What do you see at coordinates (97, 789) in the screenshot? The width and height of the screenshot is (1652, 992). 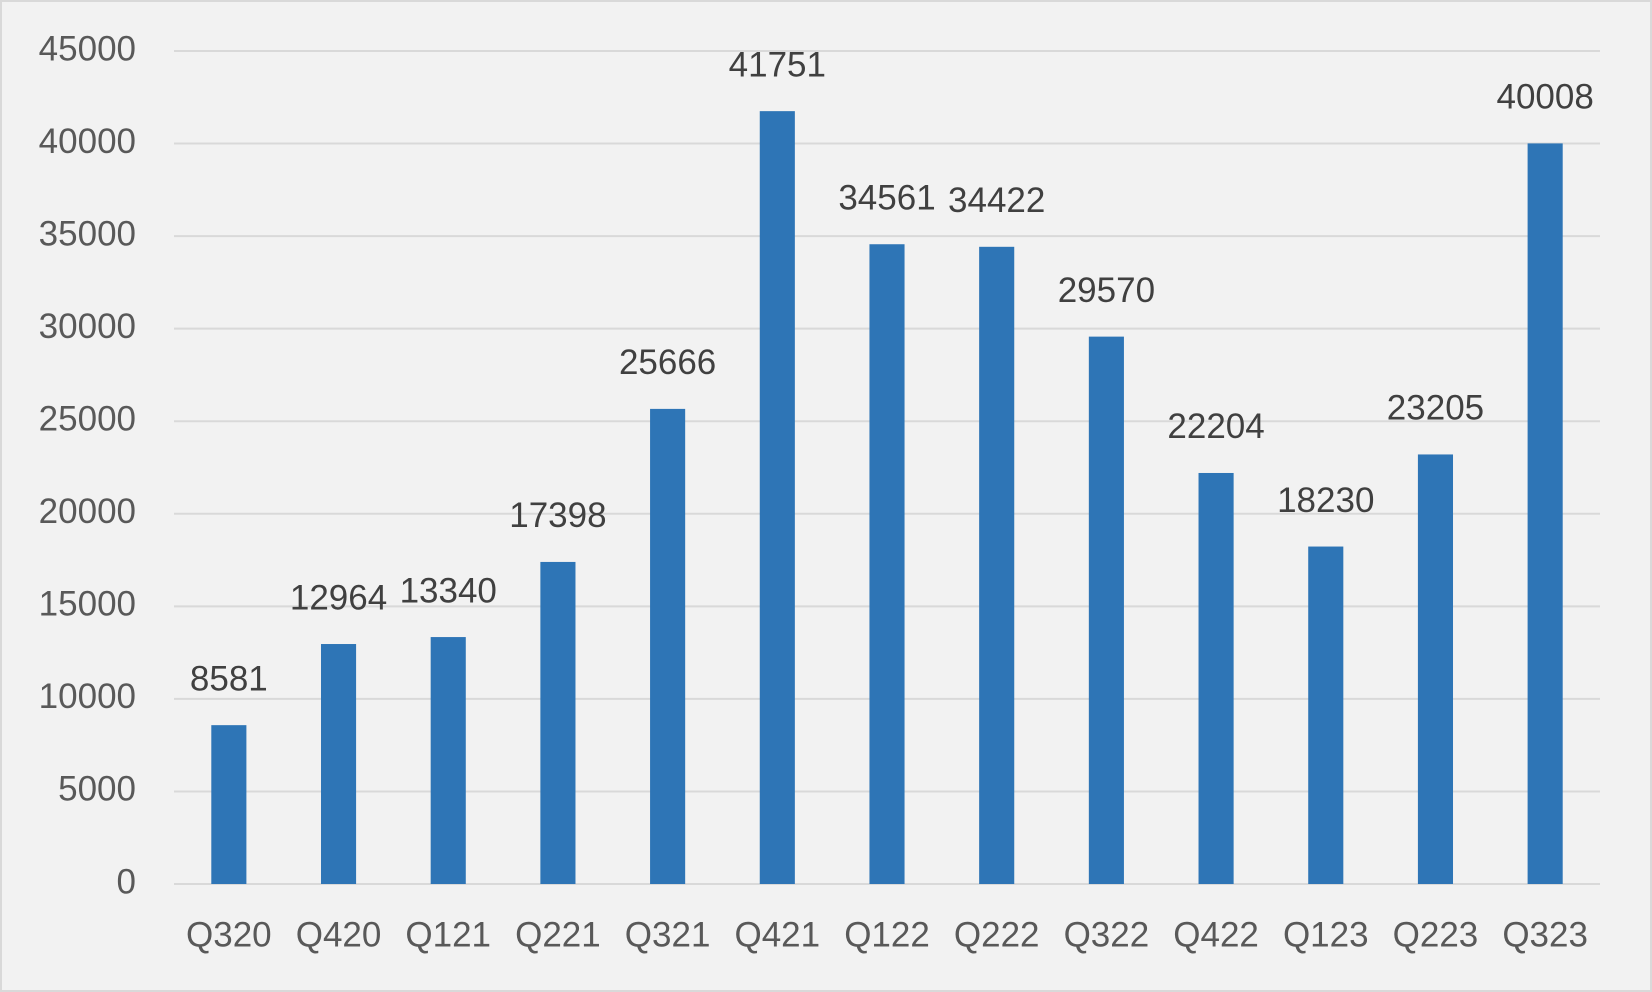 I see `y-tick-label: 5000` at bounding box center [97, 789].